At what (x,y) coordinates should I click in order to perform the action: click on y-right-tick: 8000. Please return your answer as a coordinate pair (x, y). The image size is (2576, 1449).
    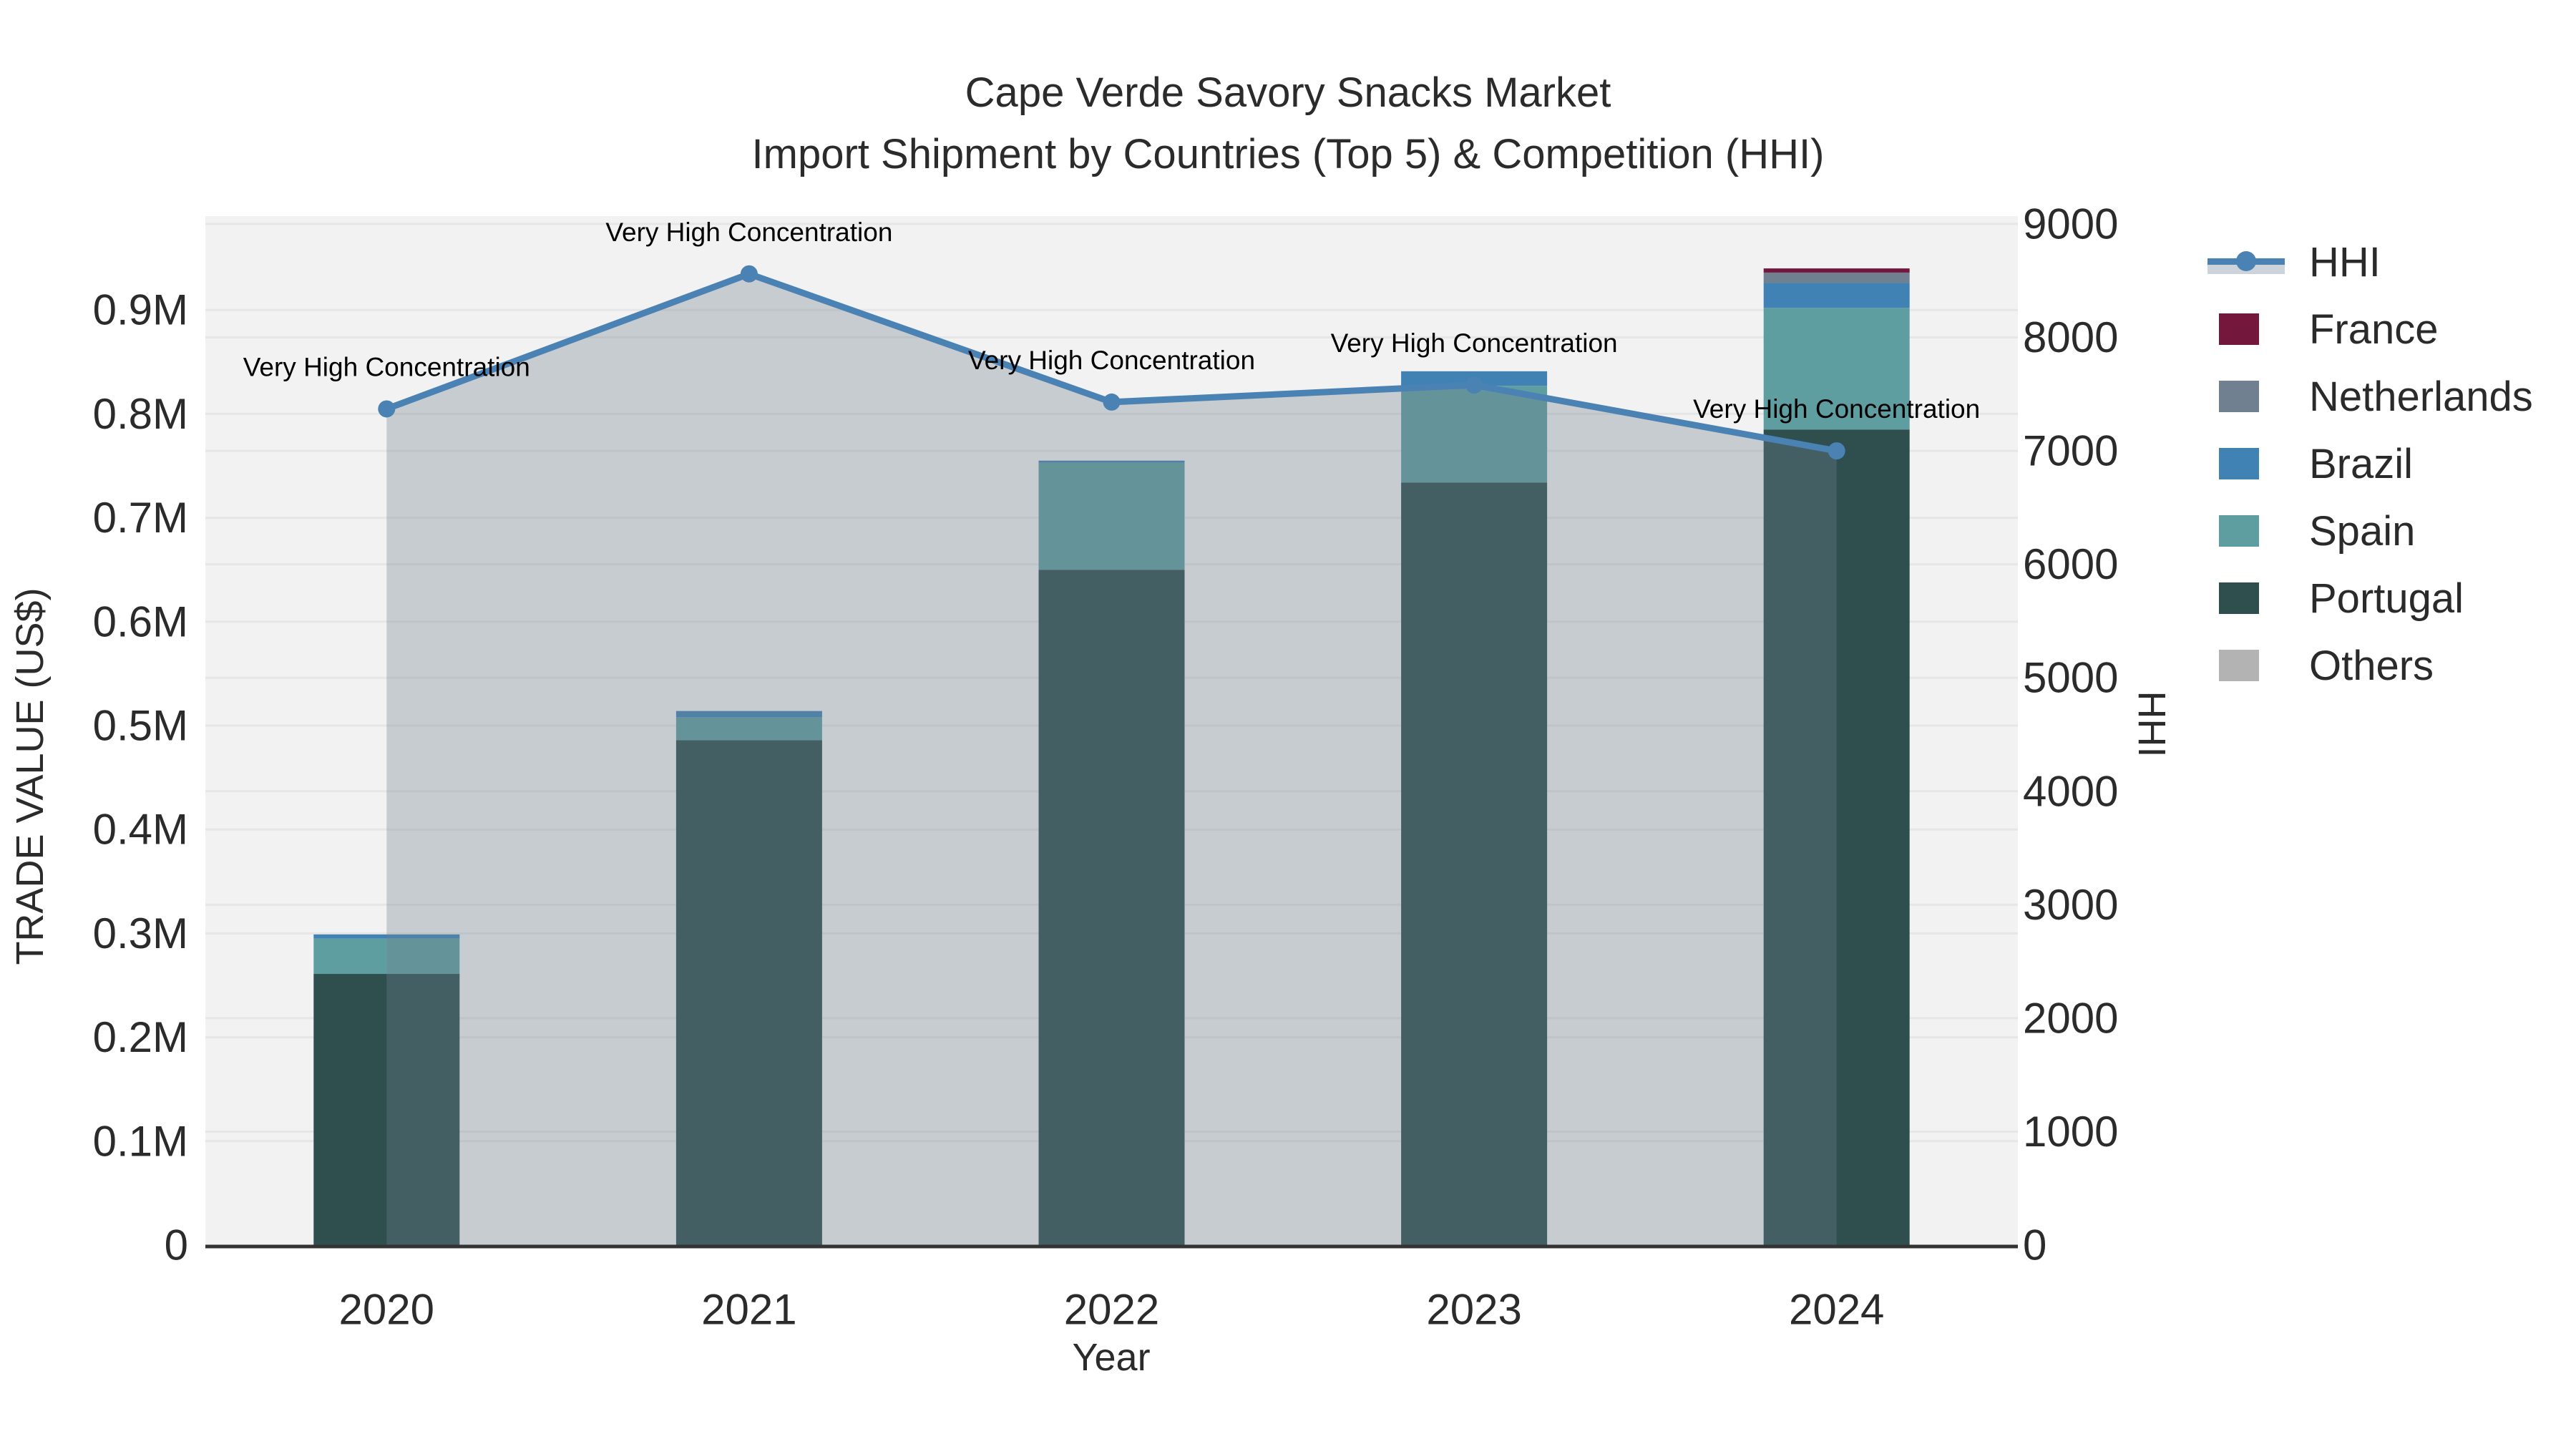
    Looking at the image, I should click on (2070, 337).